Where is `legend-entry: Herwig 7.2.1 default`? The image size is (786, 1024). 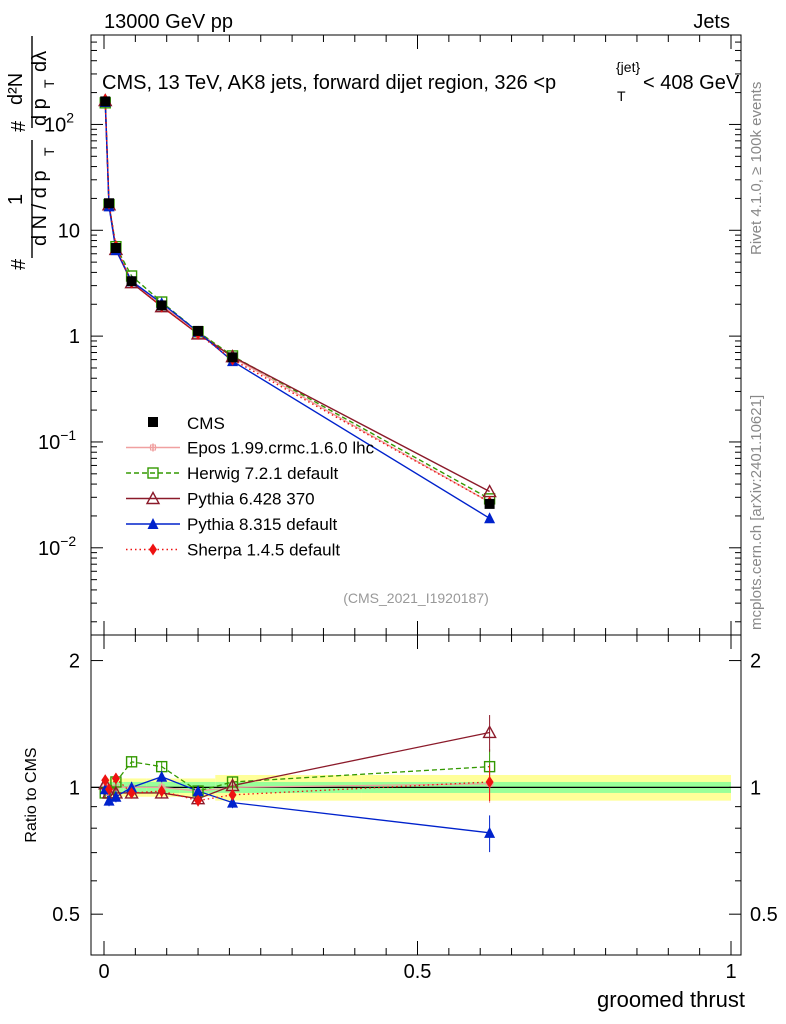
legend-entry: Herwig 7.2.1 default is located at coordinates (232, 473).